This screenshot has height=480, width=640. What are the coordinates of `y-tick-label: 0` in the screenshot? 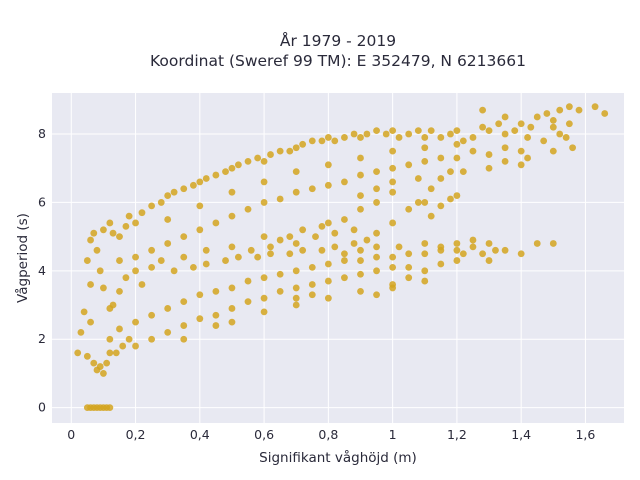 It's located at (42, 407).